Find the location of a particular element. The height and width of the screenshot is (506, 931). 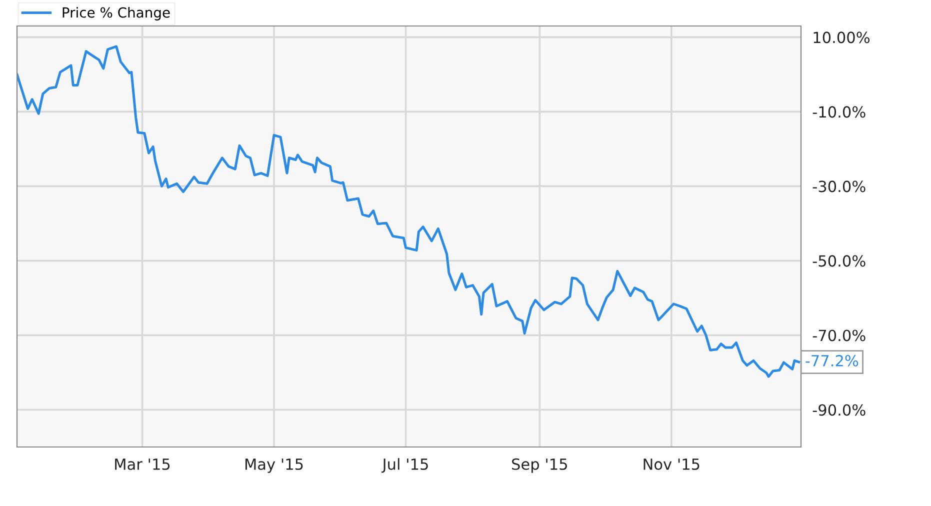

y-tick-label: -70.0% is located at coordinates (839, 336).